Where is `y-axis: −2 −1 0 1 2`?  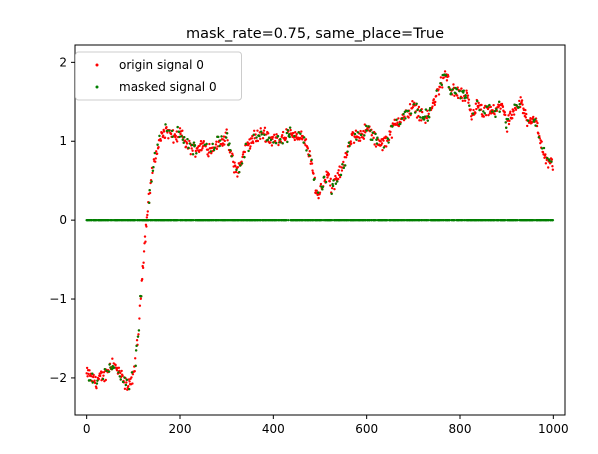
y-axis: −2 −1 0 1 2 is located at coordinates (62, 220).